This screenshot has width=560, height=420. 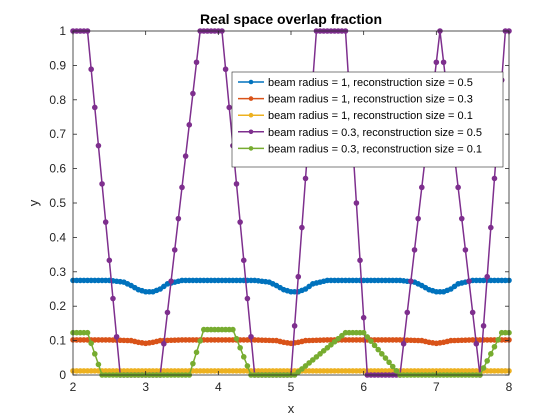 I want to click on y-tick-label: 0.5, so click(x=57, y=203).